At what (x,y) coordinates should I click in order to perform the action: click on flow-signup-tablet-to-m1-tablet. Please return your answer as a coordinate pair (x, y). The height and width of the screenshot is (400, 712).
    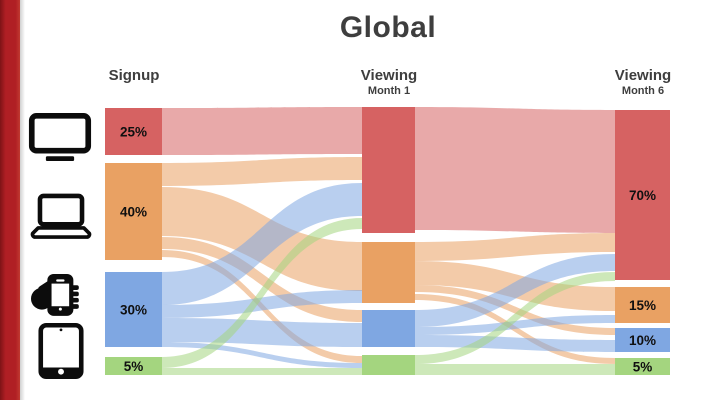
    Looking at the image, I should click on (262, 371).